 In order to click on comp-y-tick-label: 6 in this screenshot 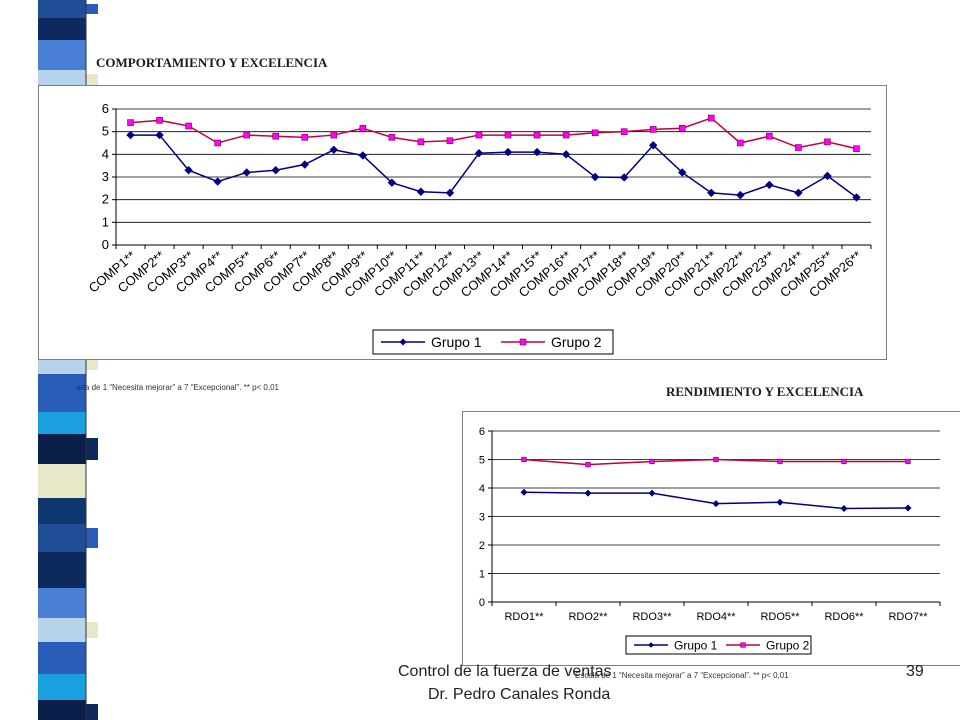, I will do `click(105, 108)`.